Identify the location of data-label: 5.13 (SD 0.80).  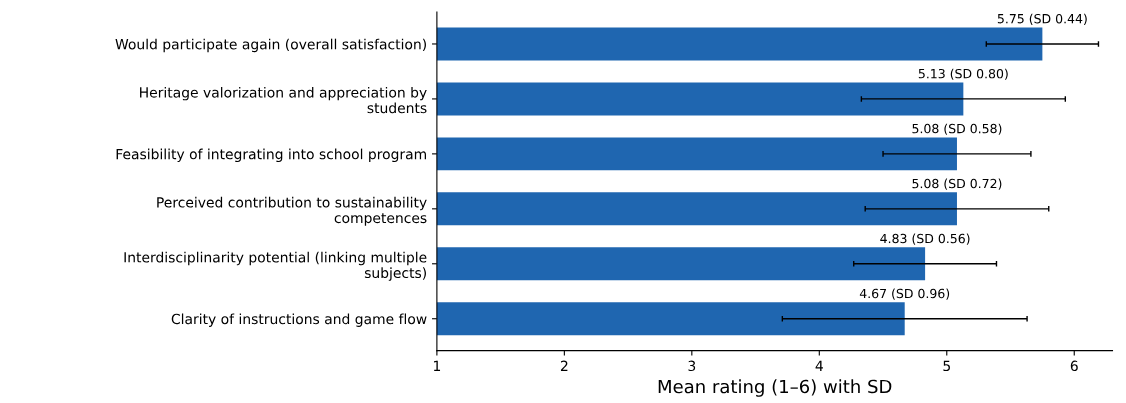
(963, 74).